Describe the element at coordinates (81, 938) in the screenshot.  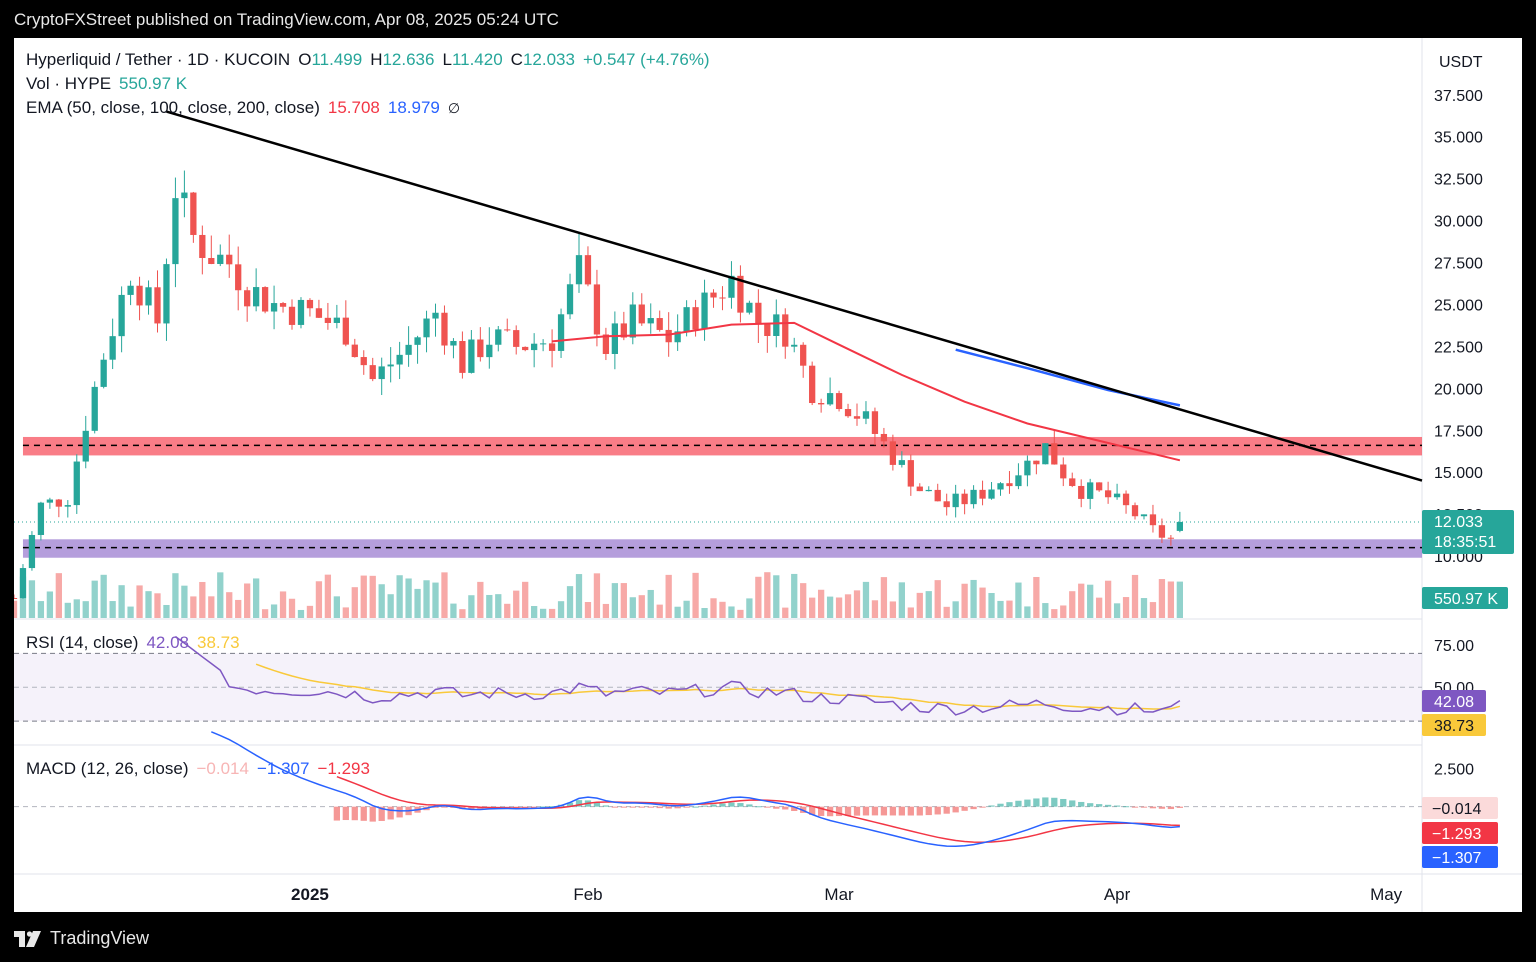
I see `footer-brand: TradingView` at that location.